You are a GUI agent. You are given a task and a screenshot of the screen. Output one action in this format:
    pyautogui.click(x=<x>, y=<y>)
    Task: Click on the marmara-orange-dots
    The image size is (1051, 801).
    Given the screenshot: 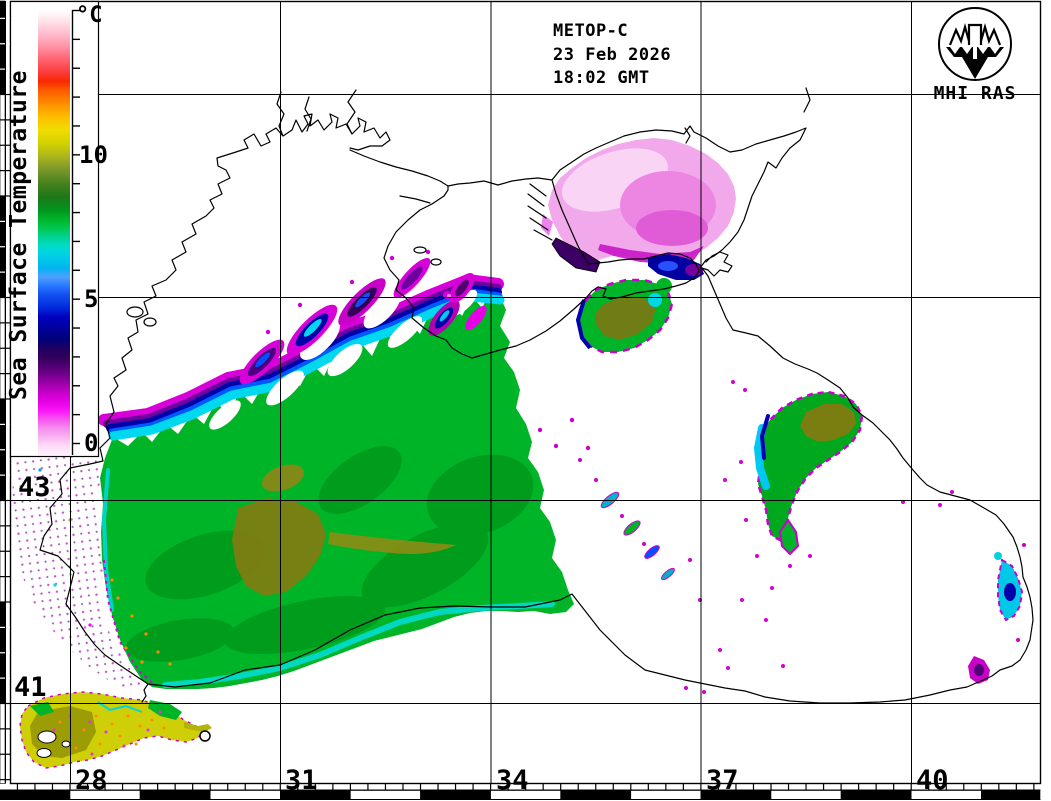 What is the action you would take?
    pyautogui.click(x=112, y=732)
    